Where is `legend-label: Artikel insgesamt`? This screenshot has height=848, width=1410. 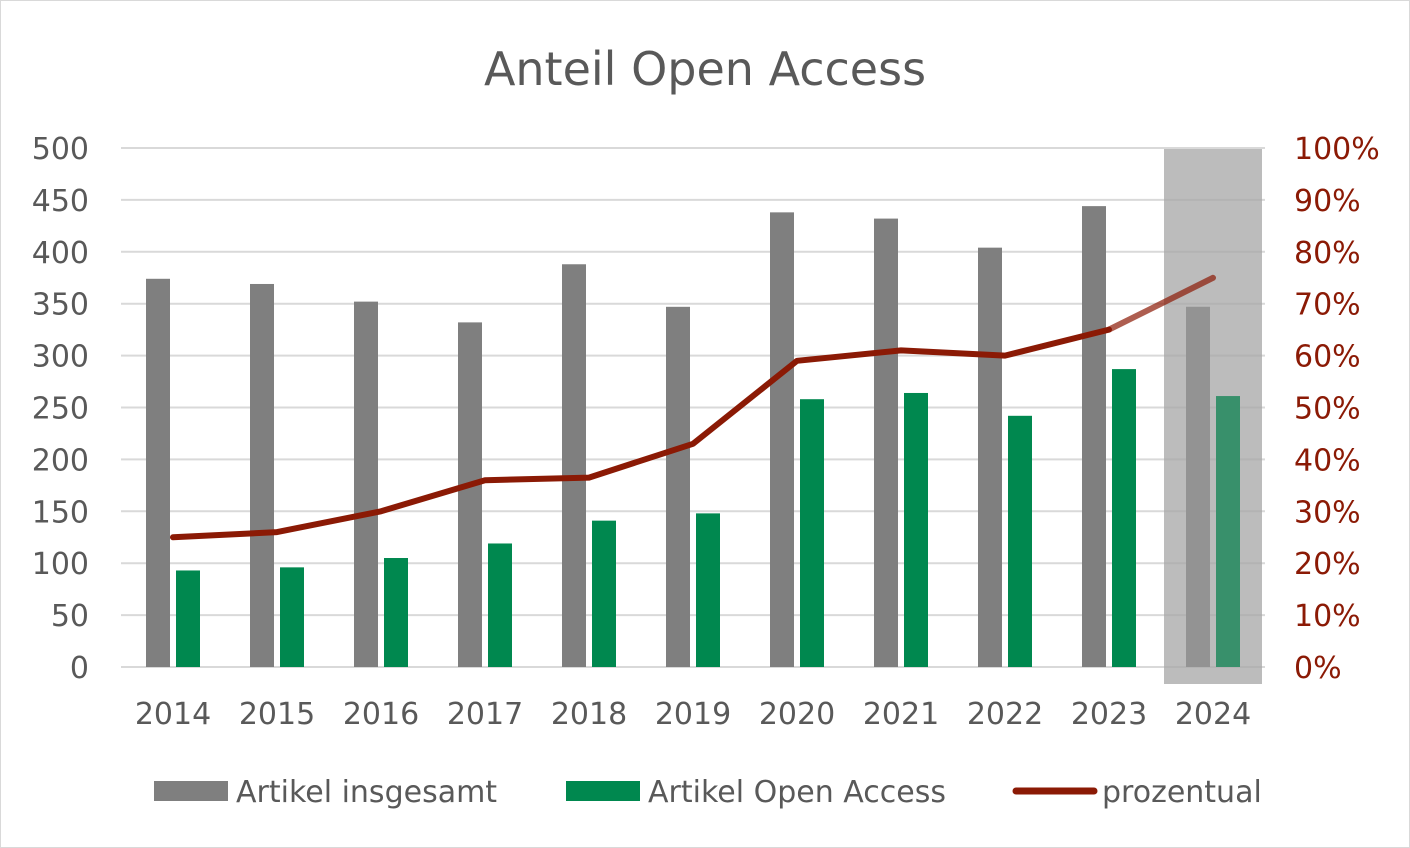 legend-label: Artikel insgesamt is located at coordinates (366, 792).